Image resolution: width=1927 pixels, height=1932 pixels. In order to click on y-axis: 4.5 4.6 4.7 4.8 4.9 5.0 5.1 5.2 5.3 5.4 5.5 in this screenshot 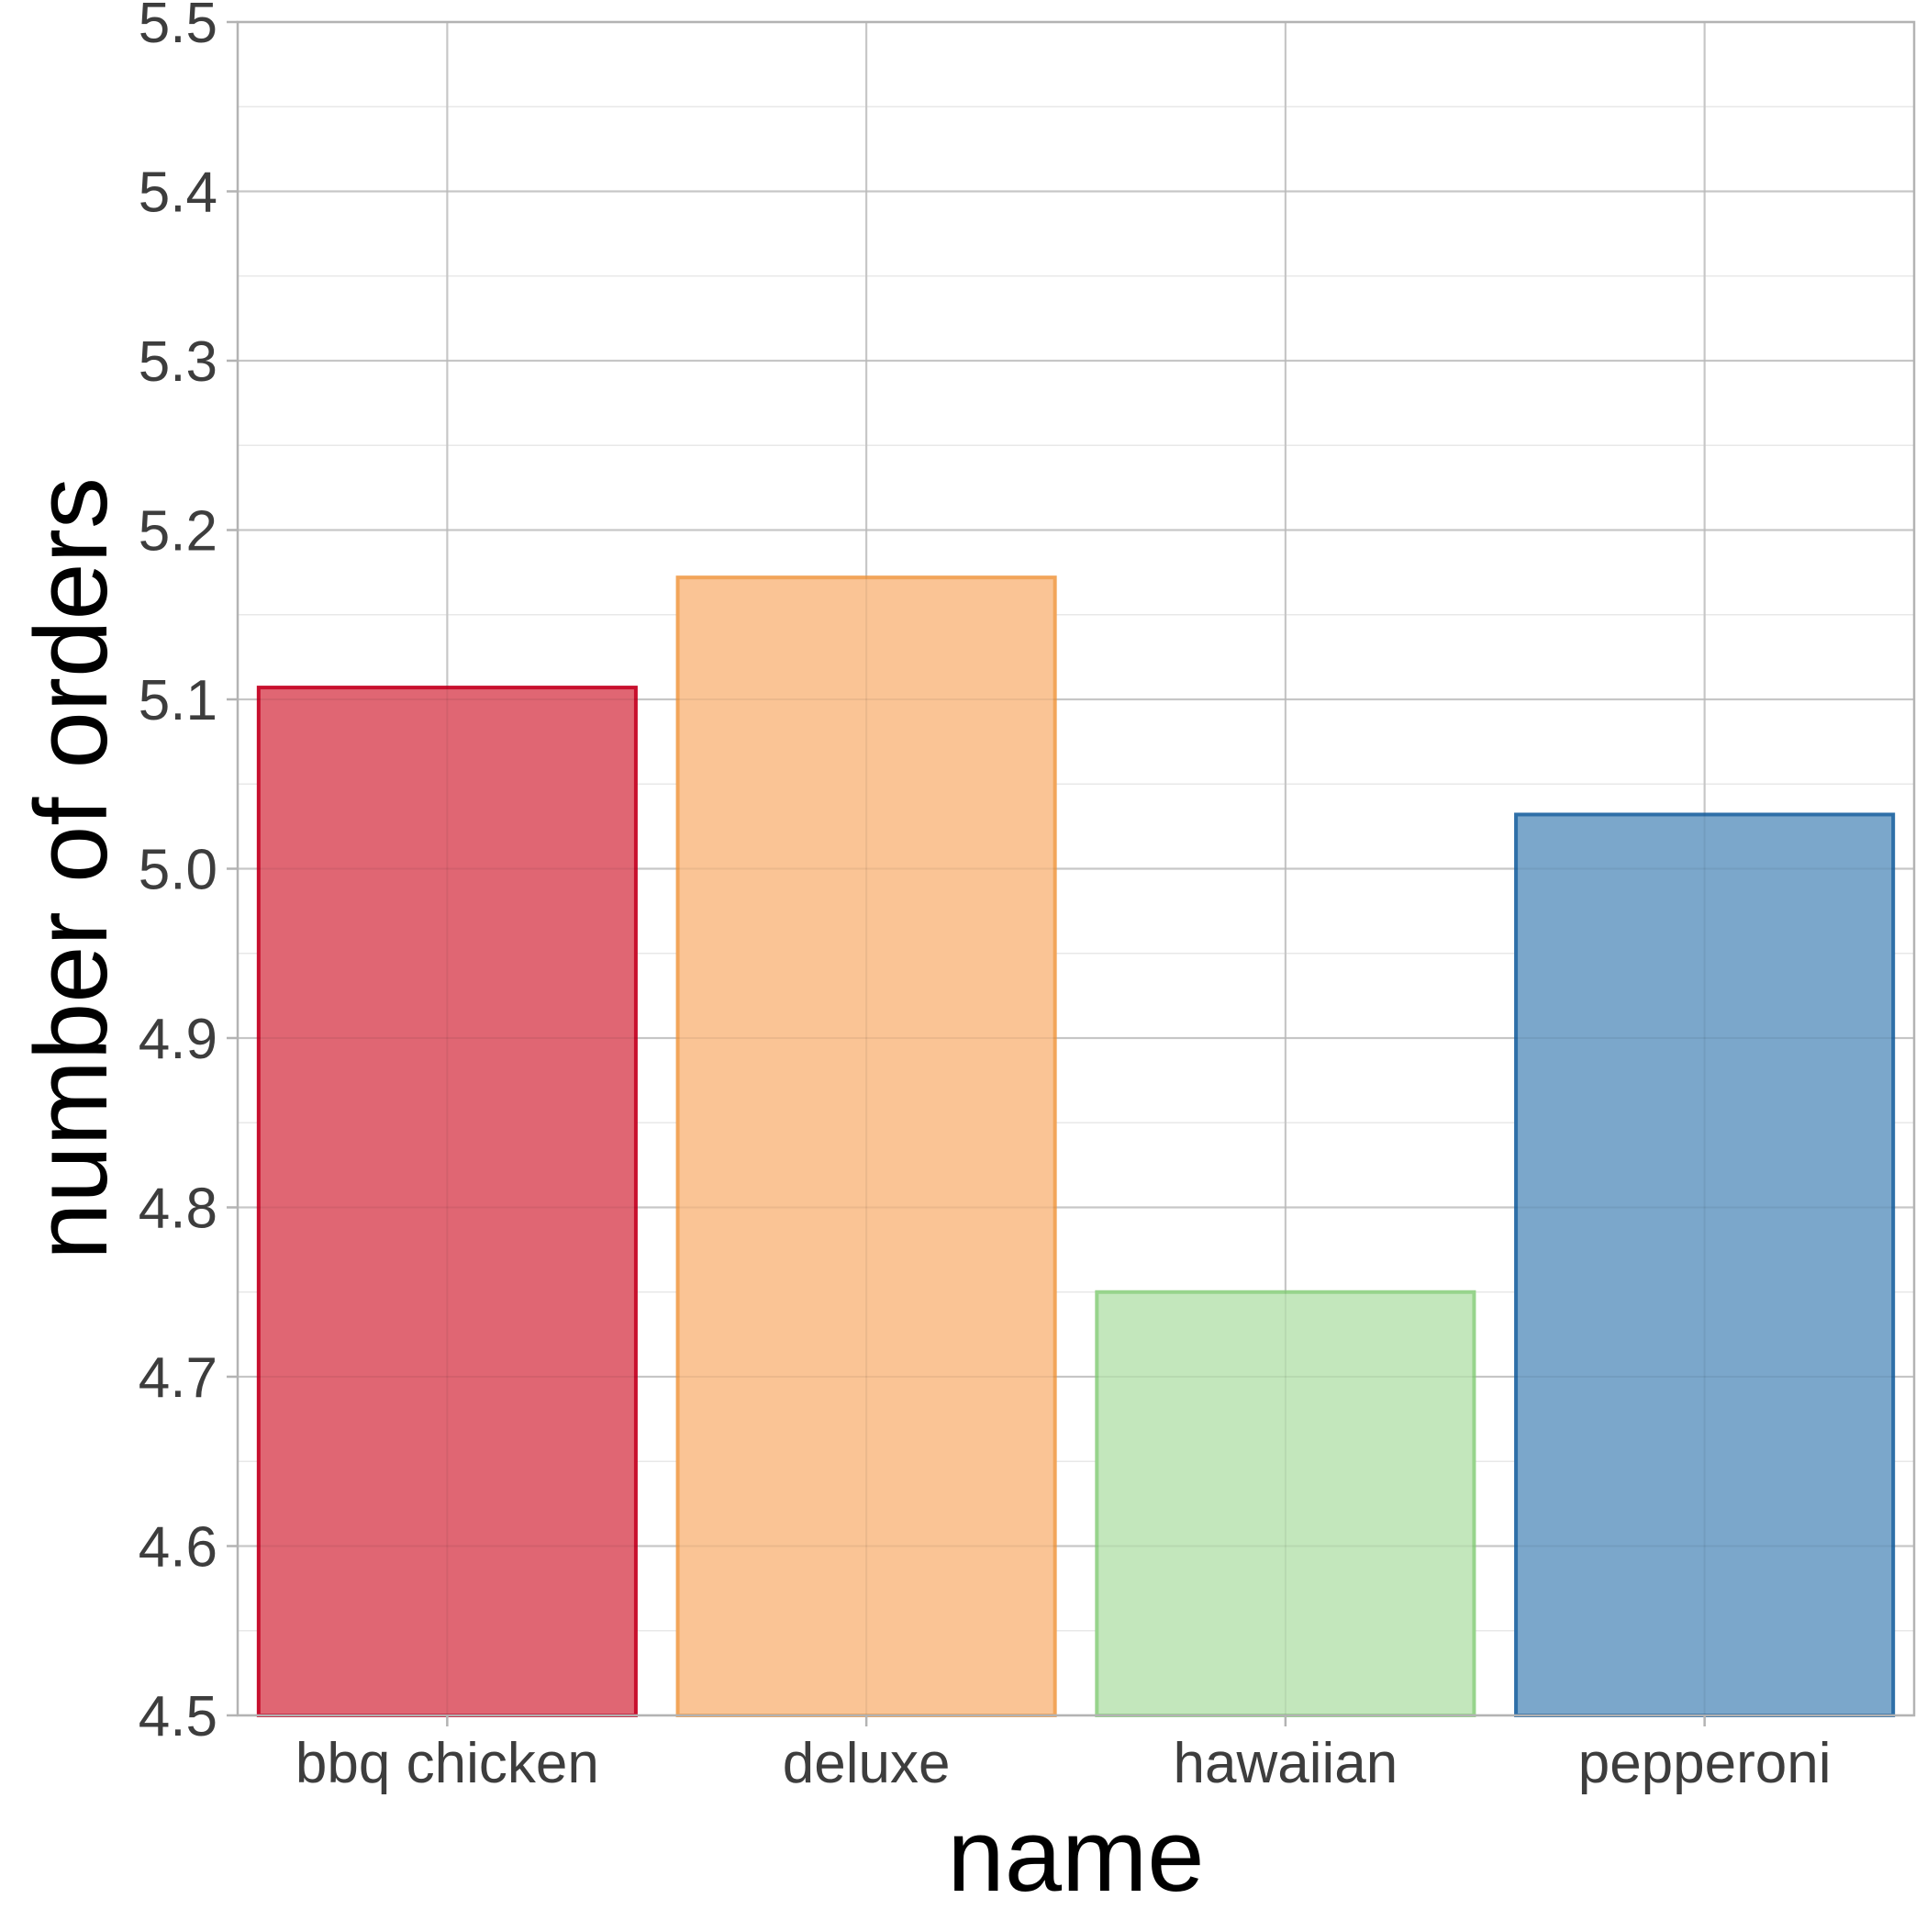, I will do `click(188, 874)`.